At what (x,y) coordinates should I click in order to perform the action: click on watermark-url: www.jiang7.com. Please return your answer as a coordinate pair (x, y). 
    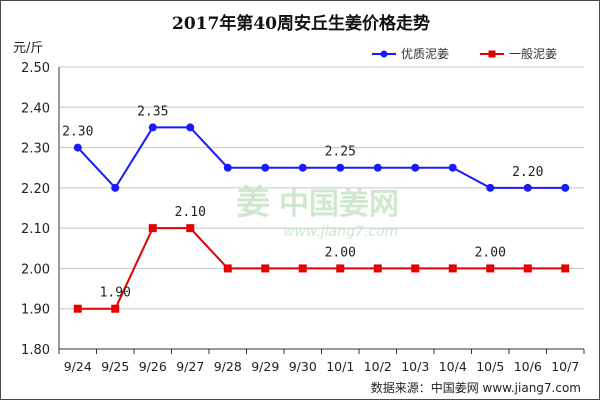
    Looking at the image, I should click on (340, 232).